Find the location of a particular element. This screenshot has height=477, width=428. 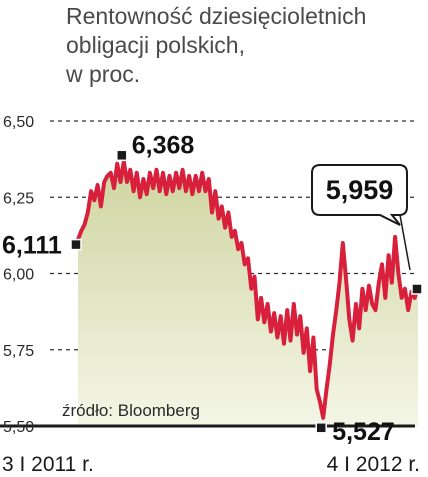

callout-box-end is located at coordinates (359, 195).